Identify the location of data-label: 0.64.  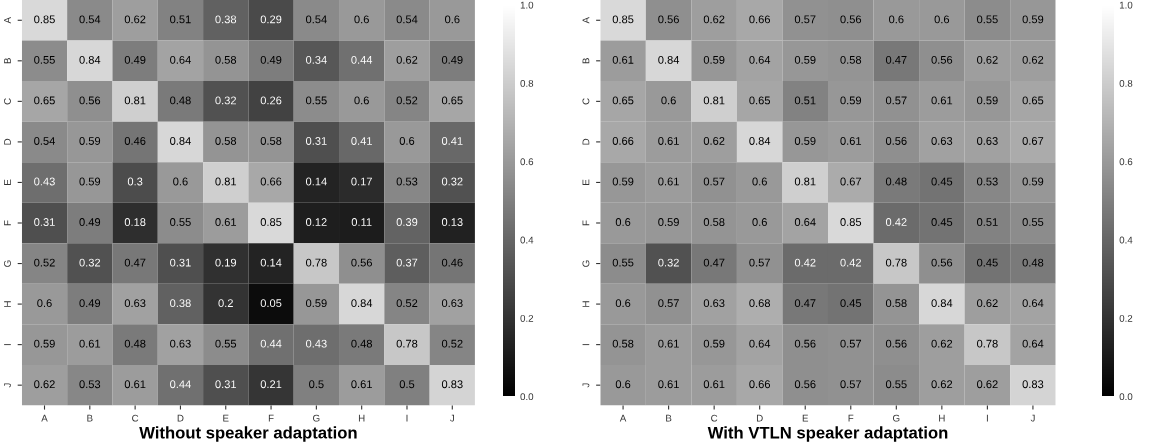
(1033, 303).